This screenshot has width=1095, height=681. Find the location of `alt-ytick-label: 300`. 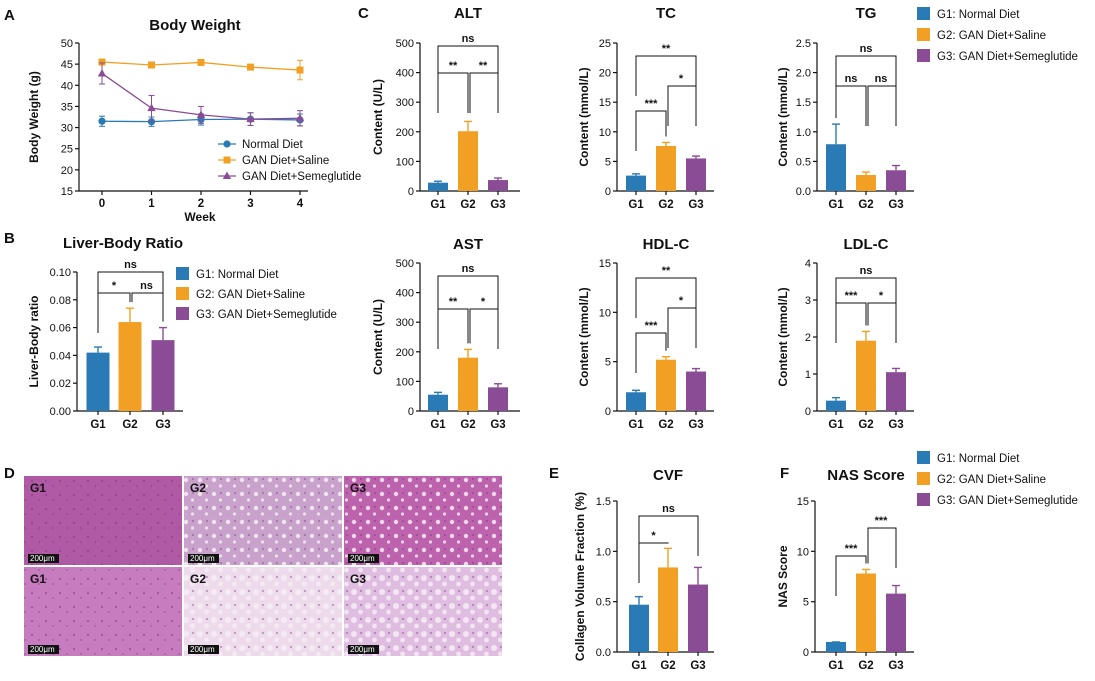

alt-ytick-label: 300 is located at coordinates (405, 103).